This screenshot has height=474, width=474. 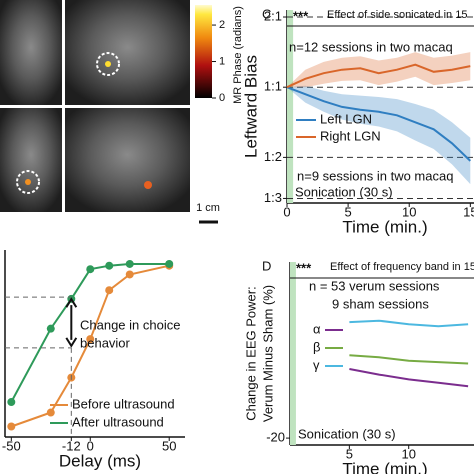 I want to click on colorbar-label: MR Phase (radians), so click(x=238, y=55).